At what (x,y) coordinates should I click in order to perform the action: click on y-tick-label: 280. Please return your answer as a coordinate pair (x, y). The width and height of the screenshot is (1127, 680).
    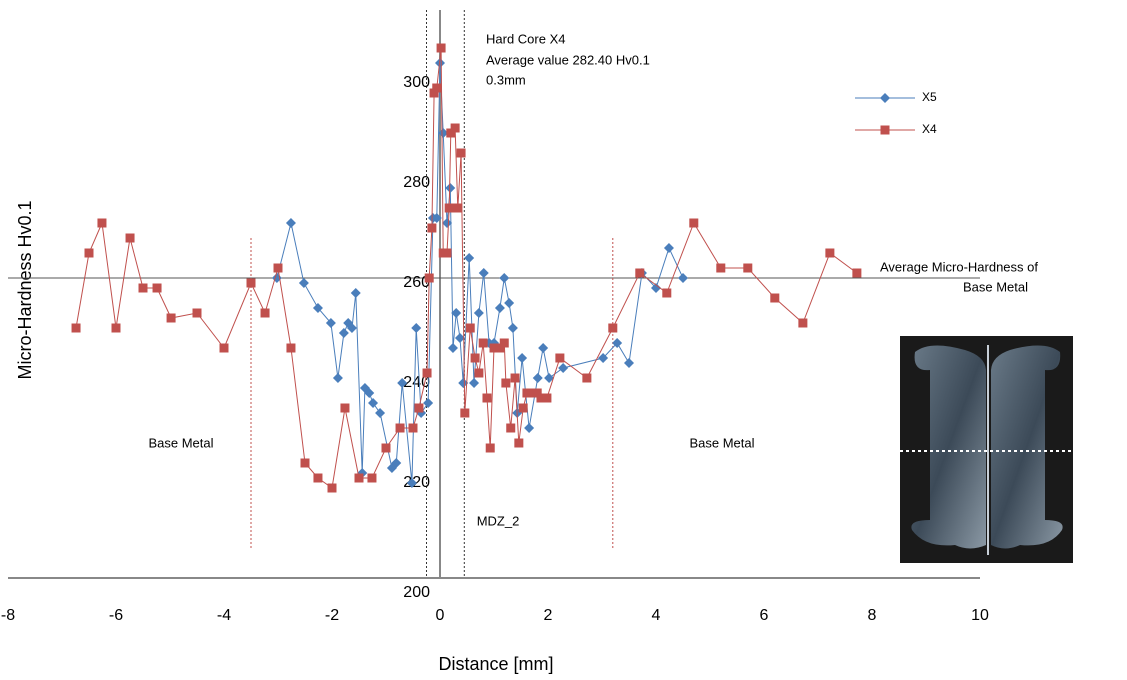
    Looking at the image, I should click on (416, 182).